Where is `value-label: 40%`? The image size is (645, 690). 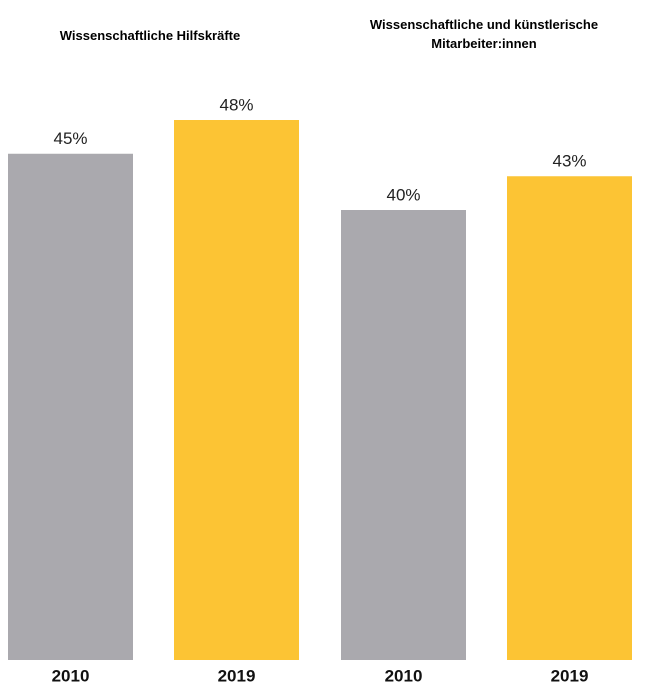 value-label: 40% is located at coordinates (403, 194).